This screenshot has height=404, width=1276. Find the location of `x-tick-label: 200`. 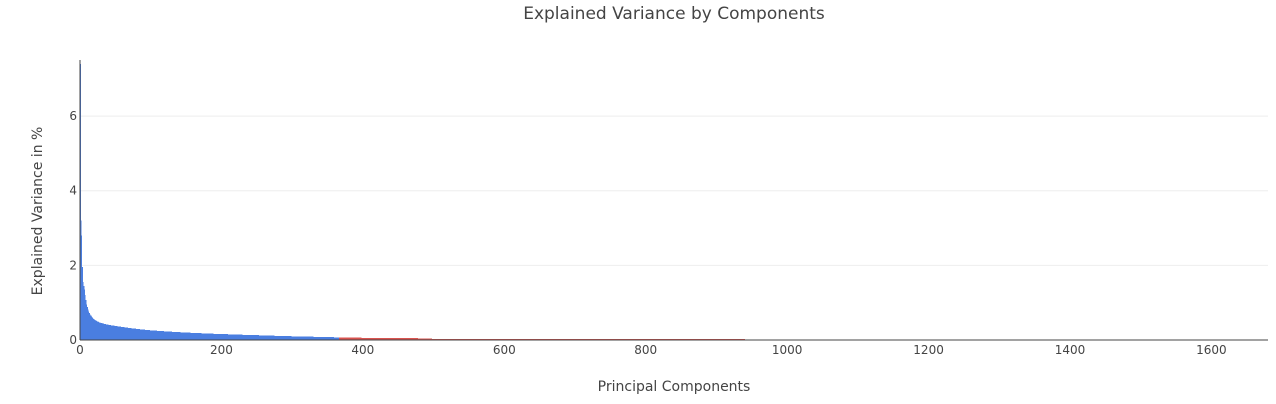

x-tick-label: 200 is located at coordinates (221, 350).